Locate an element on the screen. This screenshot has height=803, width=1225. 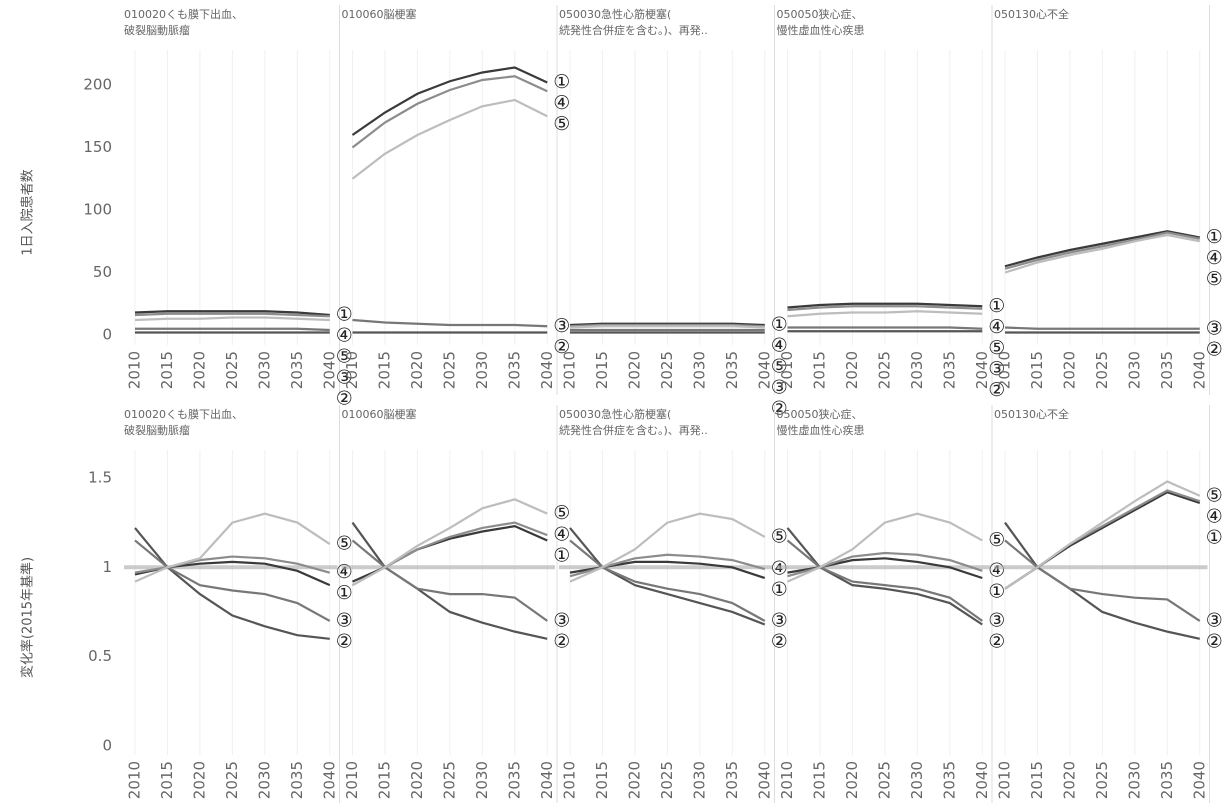
panel-title: 慢性虚血性心疾患 is located at coordinates (821, 30).